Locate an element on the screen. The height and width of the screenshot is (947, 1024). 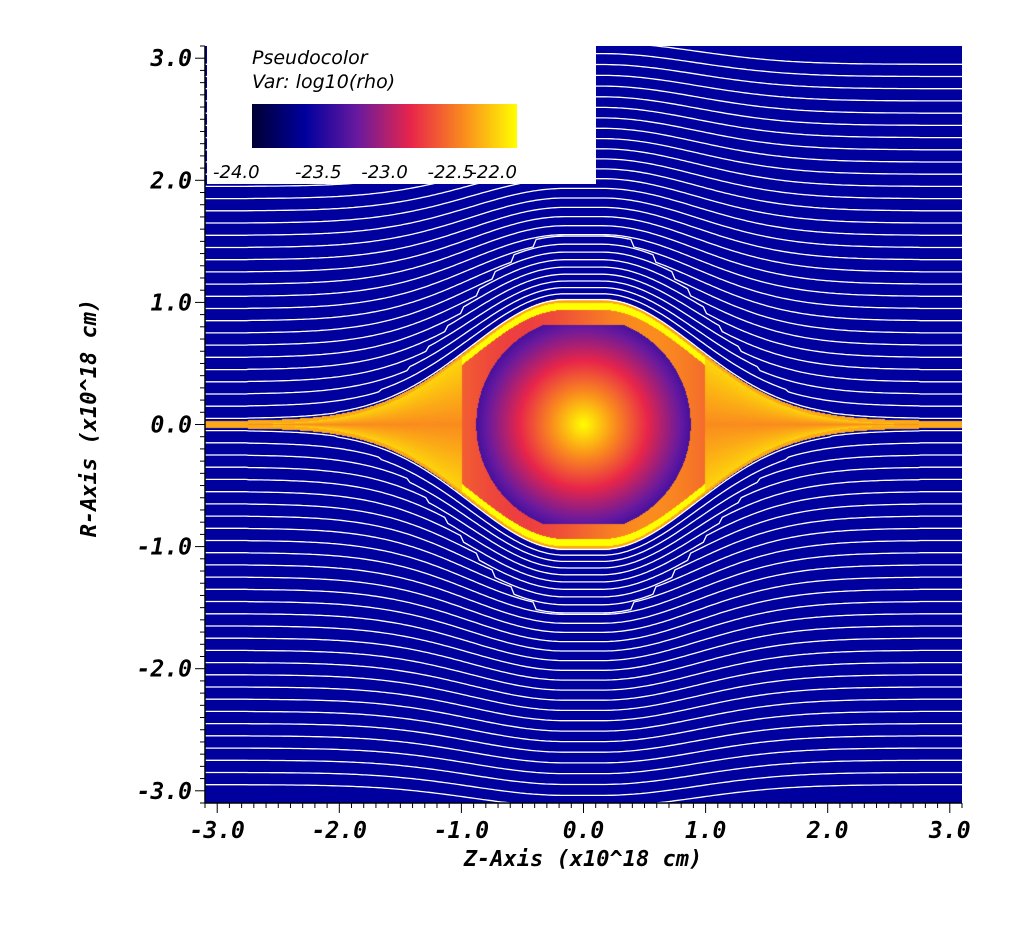
x-tick-label: 1.0 is located at coordinates (706, 831).